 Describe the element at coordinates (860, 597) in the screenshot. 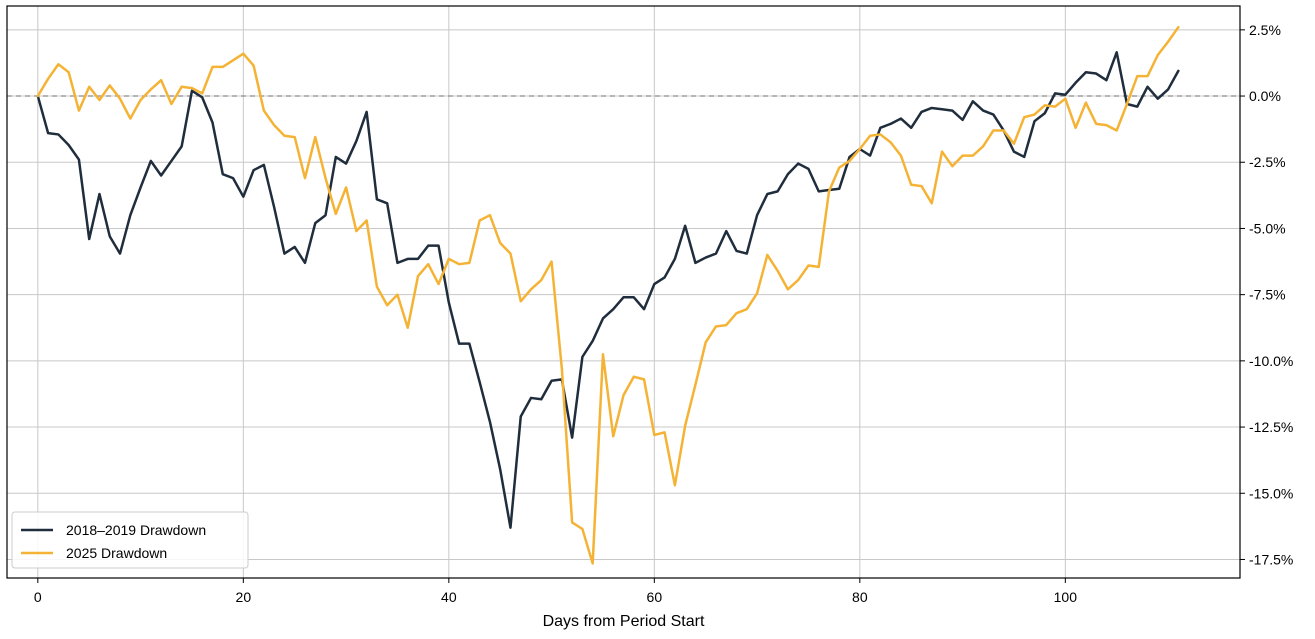

I see `x-tick-label-80: 80` at that location.